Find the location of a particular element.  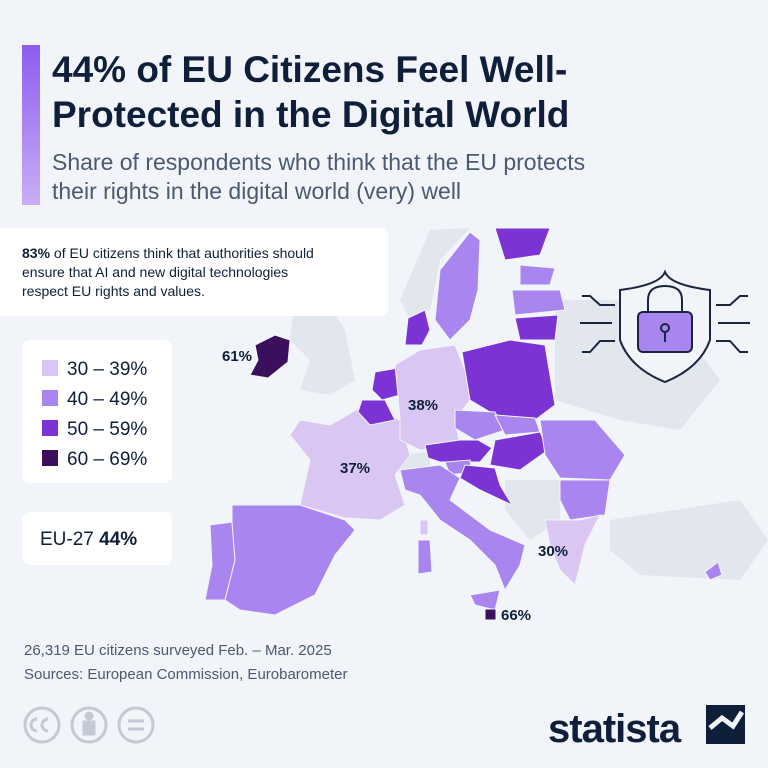

brand-icon is located at coordinates (725, 724).